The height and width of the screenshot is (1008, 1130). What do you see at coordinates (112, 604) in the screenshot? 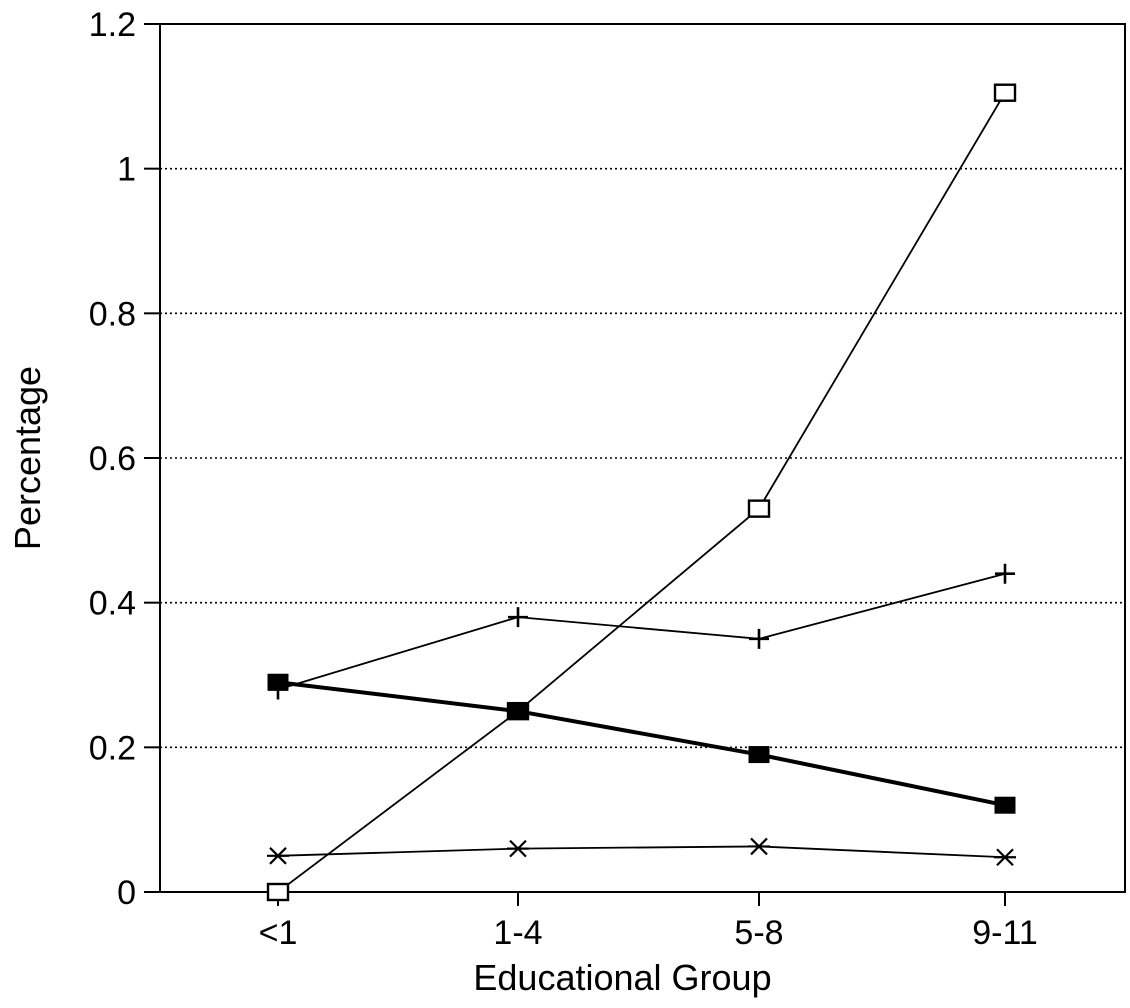
I see `y-tick-label: 0.4` at bounding box center [112, 604].